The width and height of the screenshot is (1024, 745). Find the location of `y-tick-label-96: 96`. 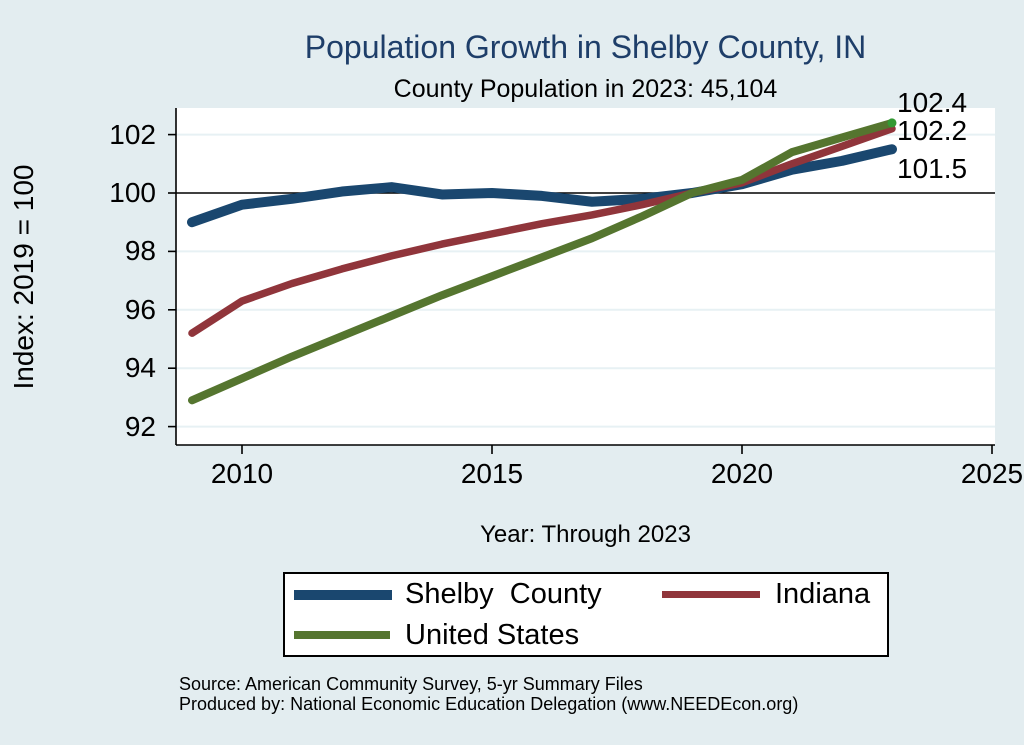

y-tick-label-96: 96 is located at coordinates (140, 309).